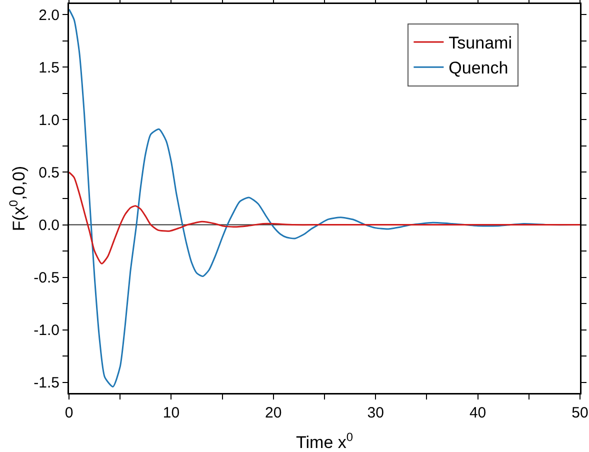 The image size is (589, 452). What do you see at coordinates (47, 331) in the screenshot?
I see `y-tick-label: -1.0` at bounding box center [47, 331].